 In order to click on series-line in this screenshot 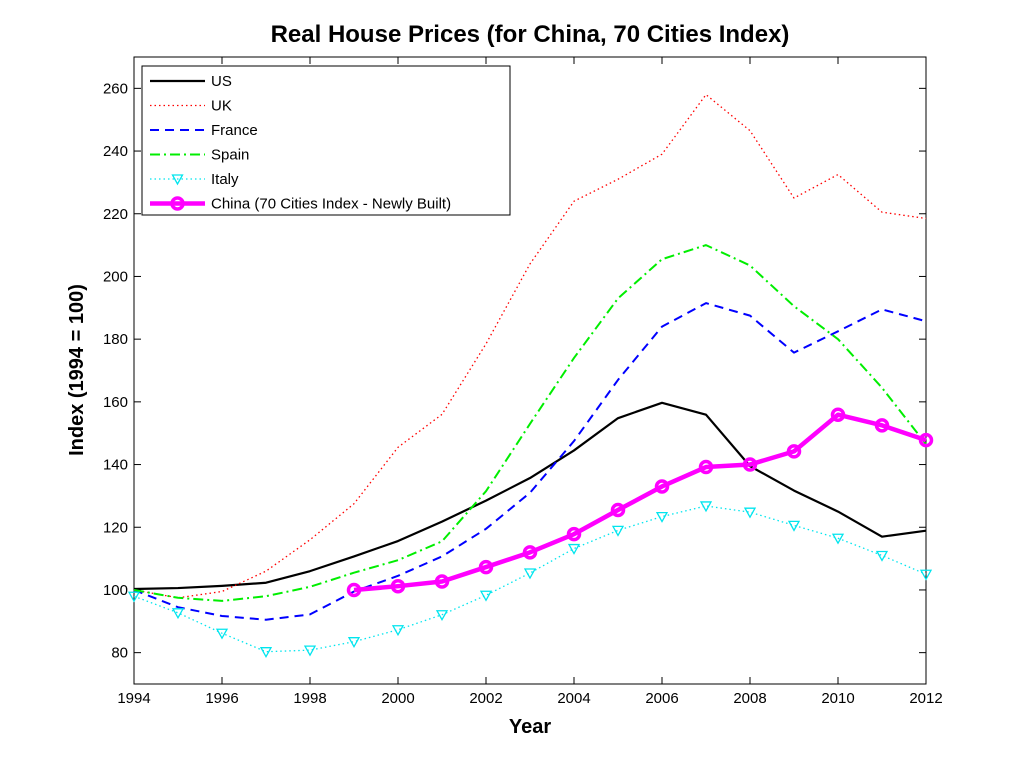, I will do `click(640, 502)`.